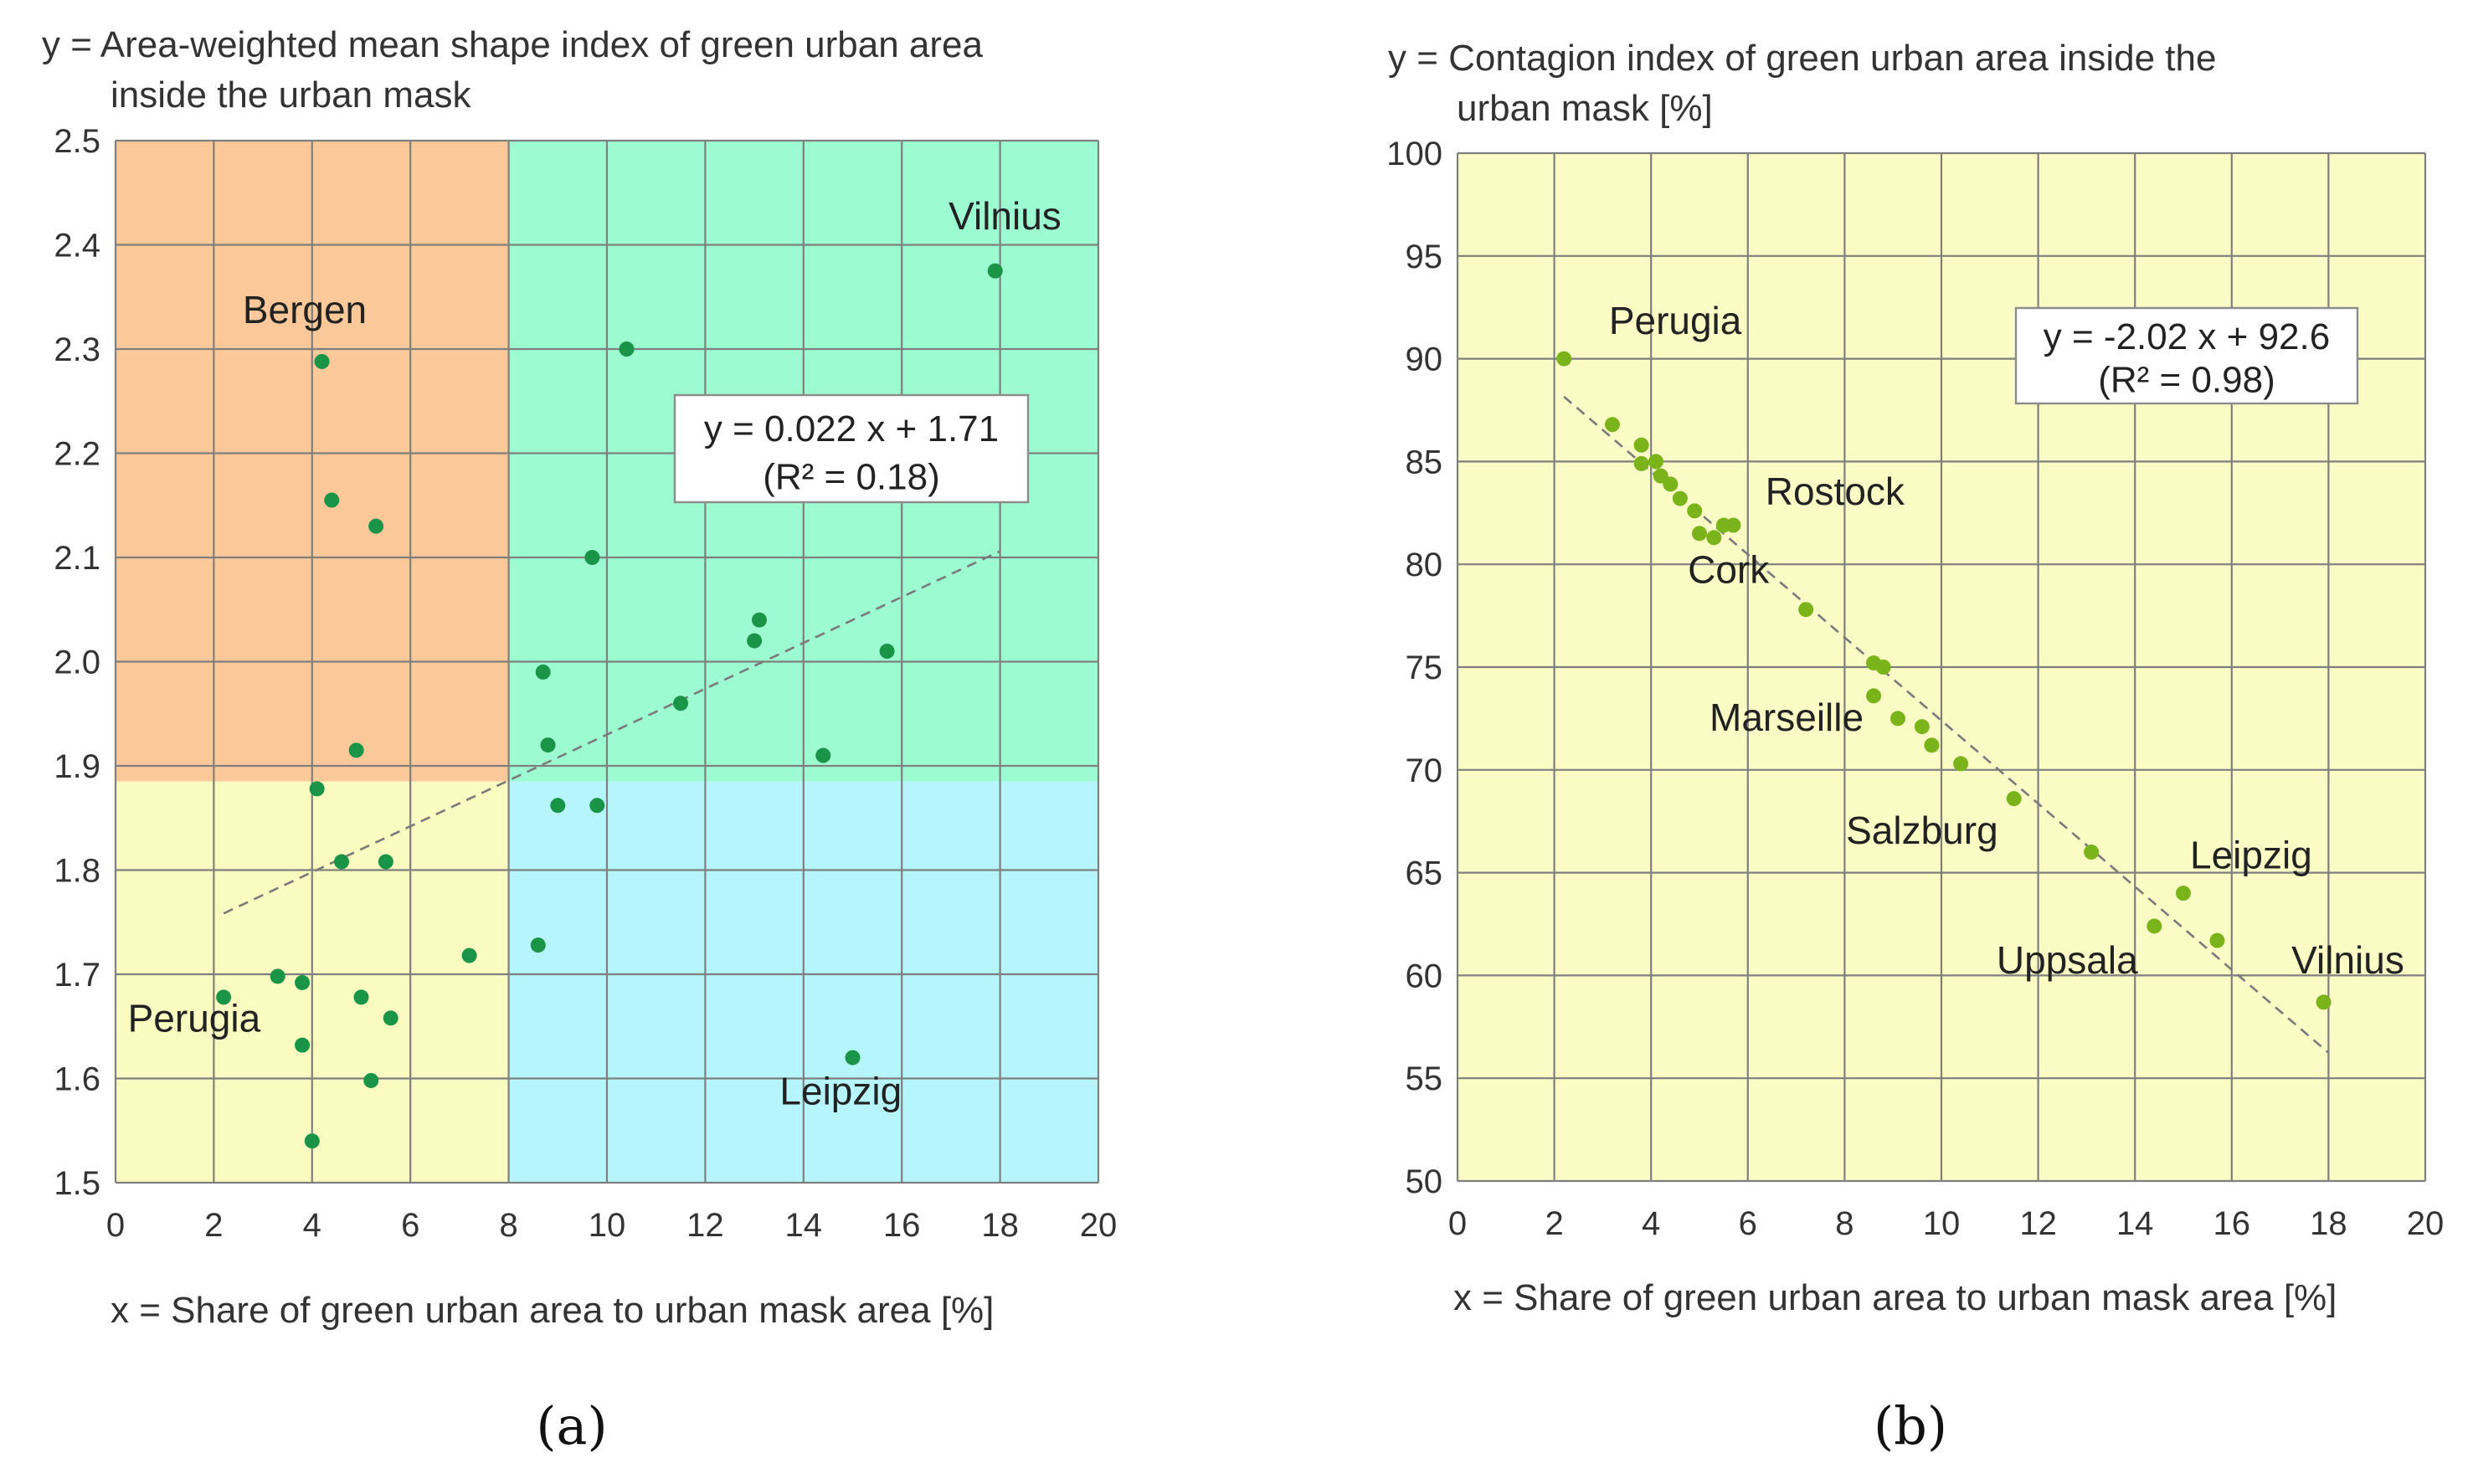  Describe the element at coordinates (77, 455) in the screenshot. I see `y-tick-label: 2.2` at that location.